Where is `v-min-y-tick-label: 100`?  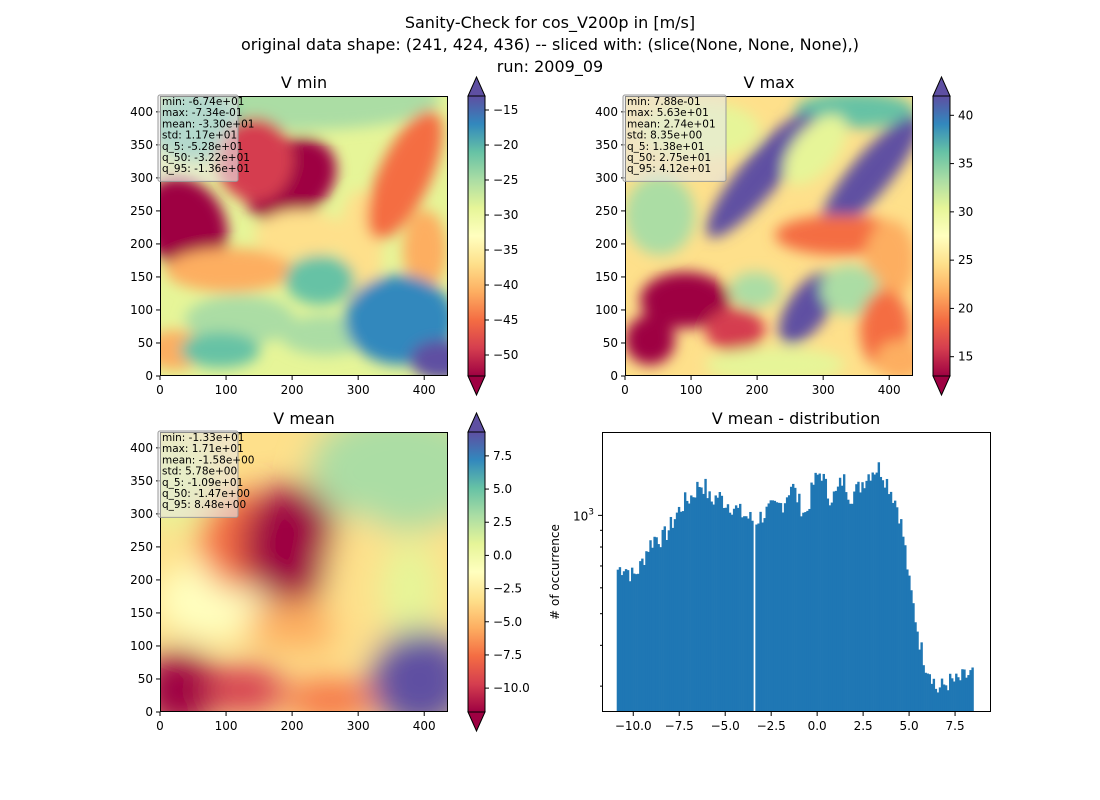
v-min-y-tick-label: 100 is located at coordinates (141, 310).